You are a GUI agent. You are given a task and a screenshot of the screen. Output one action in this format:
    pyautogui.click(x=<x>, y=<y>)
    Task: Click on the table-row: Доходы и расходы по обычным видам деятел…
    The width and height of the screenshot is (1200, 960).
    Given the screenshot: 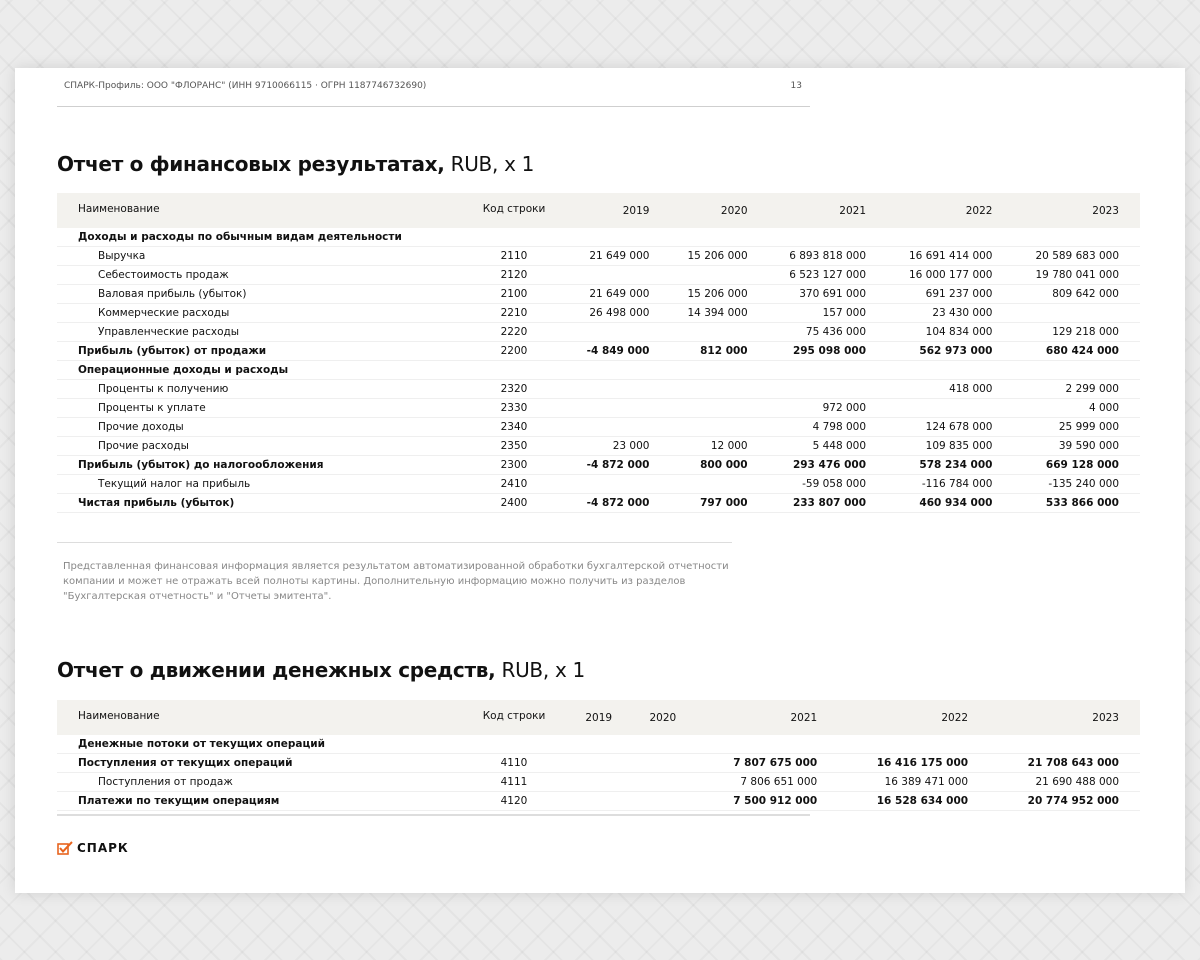 What is the action you would take?
    pyautogui.click(x=598, y=237)
    